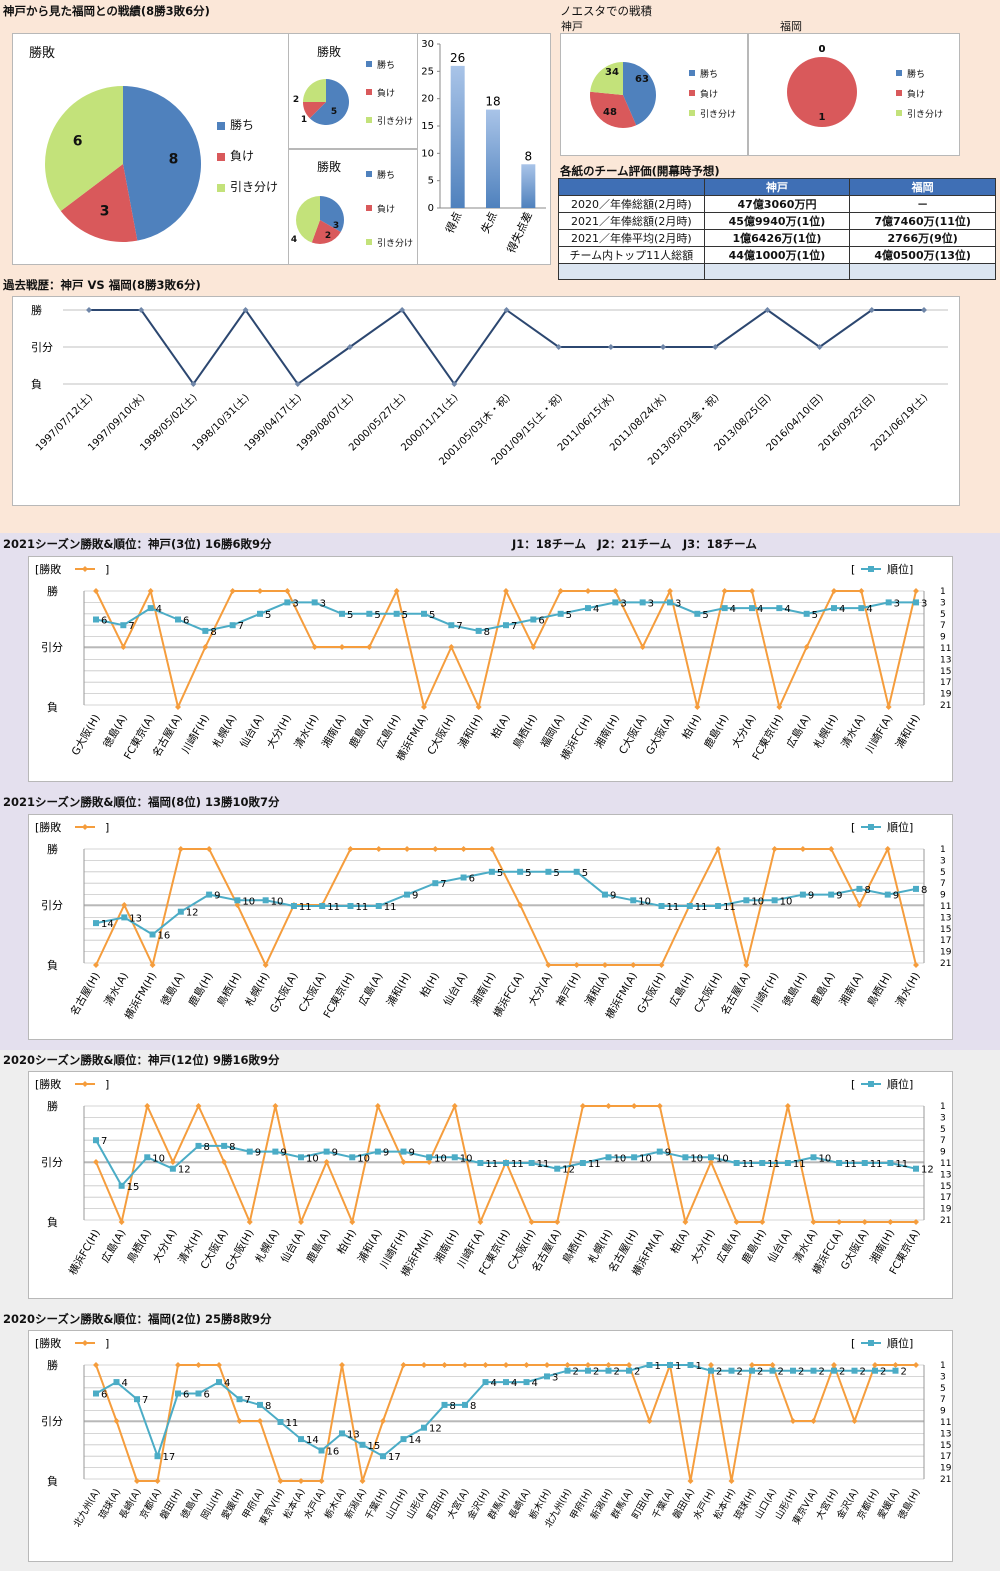 The width and height of the screenshot is (1000, 1571). What do you see at coordinates (84, 149) in the screenshot?
I see `pie-slice` at bounding box center [84, 149].